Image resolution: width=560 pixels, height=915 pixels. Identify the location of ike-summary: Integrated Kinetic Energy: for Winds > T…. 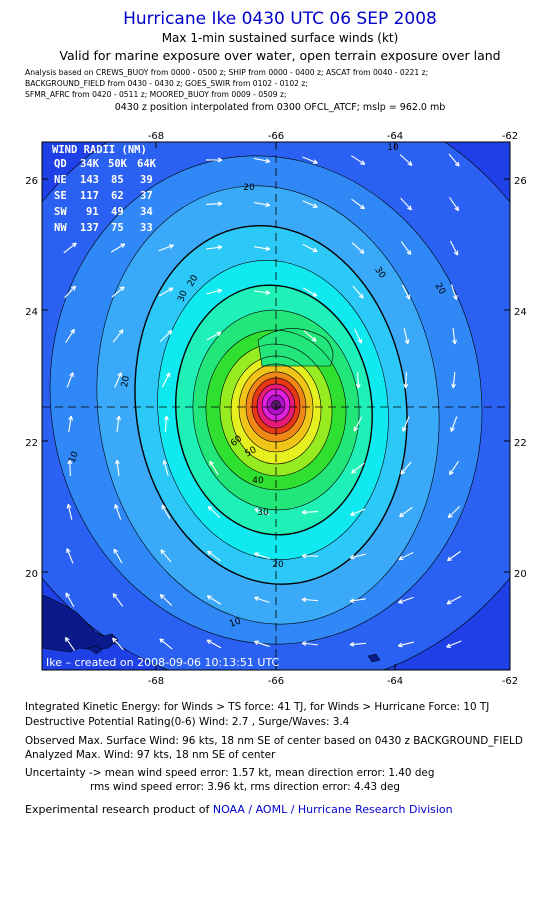
(257, 707).